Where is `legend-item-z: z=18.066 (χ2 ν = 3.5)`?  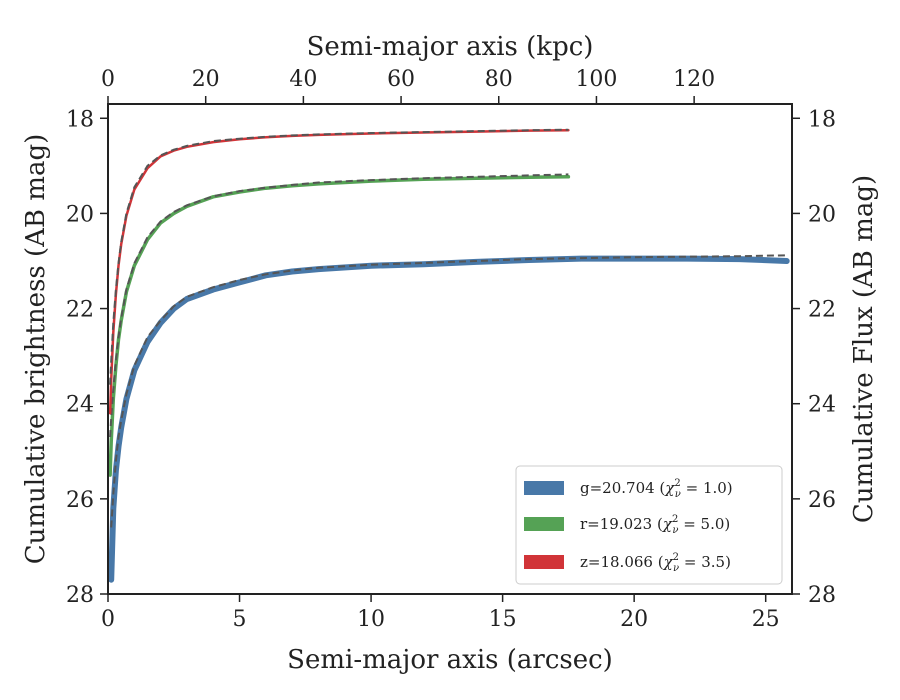
legend-item-z: z=18.066 (χ2 ν = 3.5) is located at coordinates (627, 563).